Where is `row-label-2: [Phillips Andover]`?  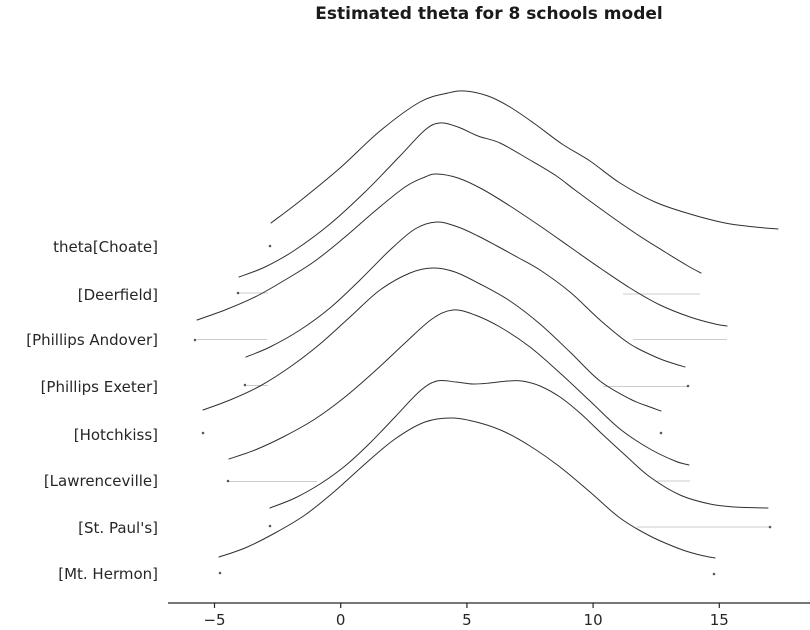
row-label-2: [Phillips Andover] is located at coordinates (92, 340).